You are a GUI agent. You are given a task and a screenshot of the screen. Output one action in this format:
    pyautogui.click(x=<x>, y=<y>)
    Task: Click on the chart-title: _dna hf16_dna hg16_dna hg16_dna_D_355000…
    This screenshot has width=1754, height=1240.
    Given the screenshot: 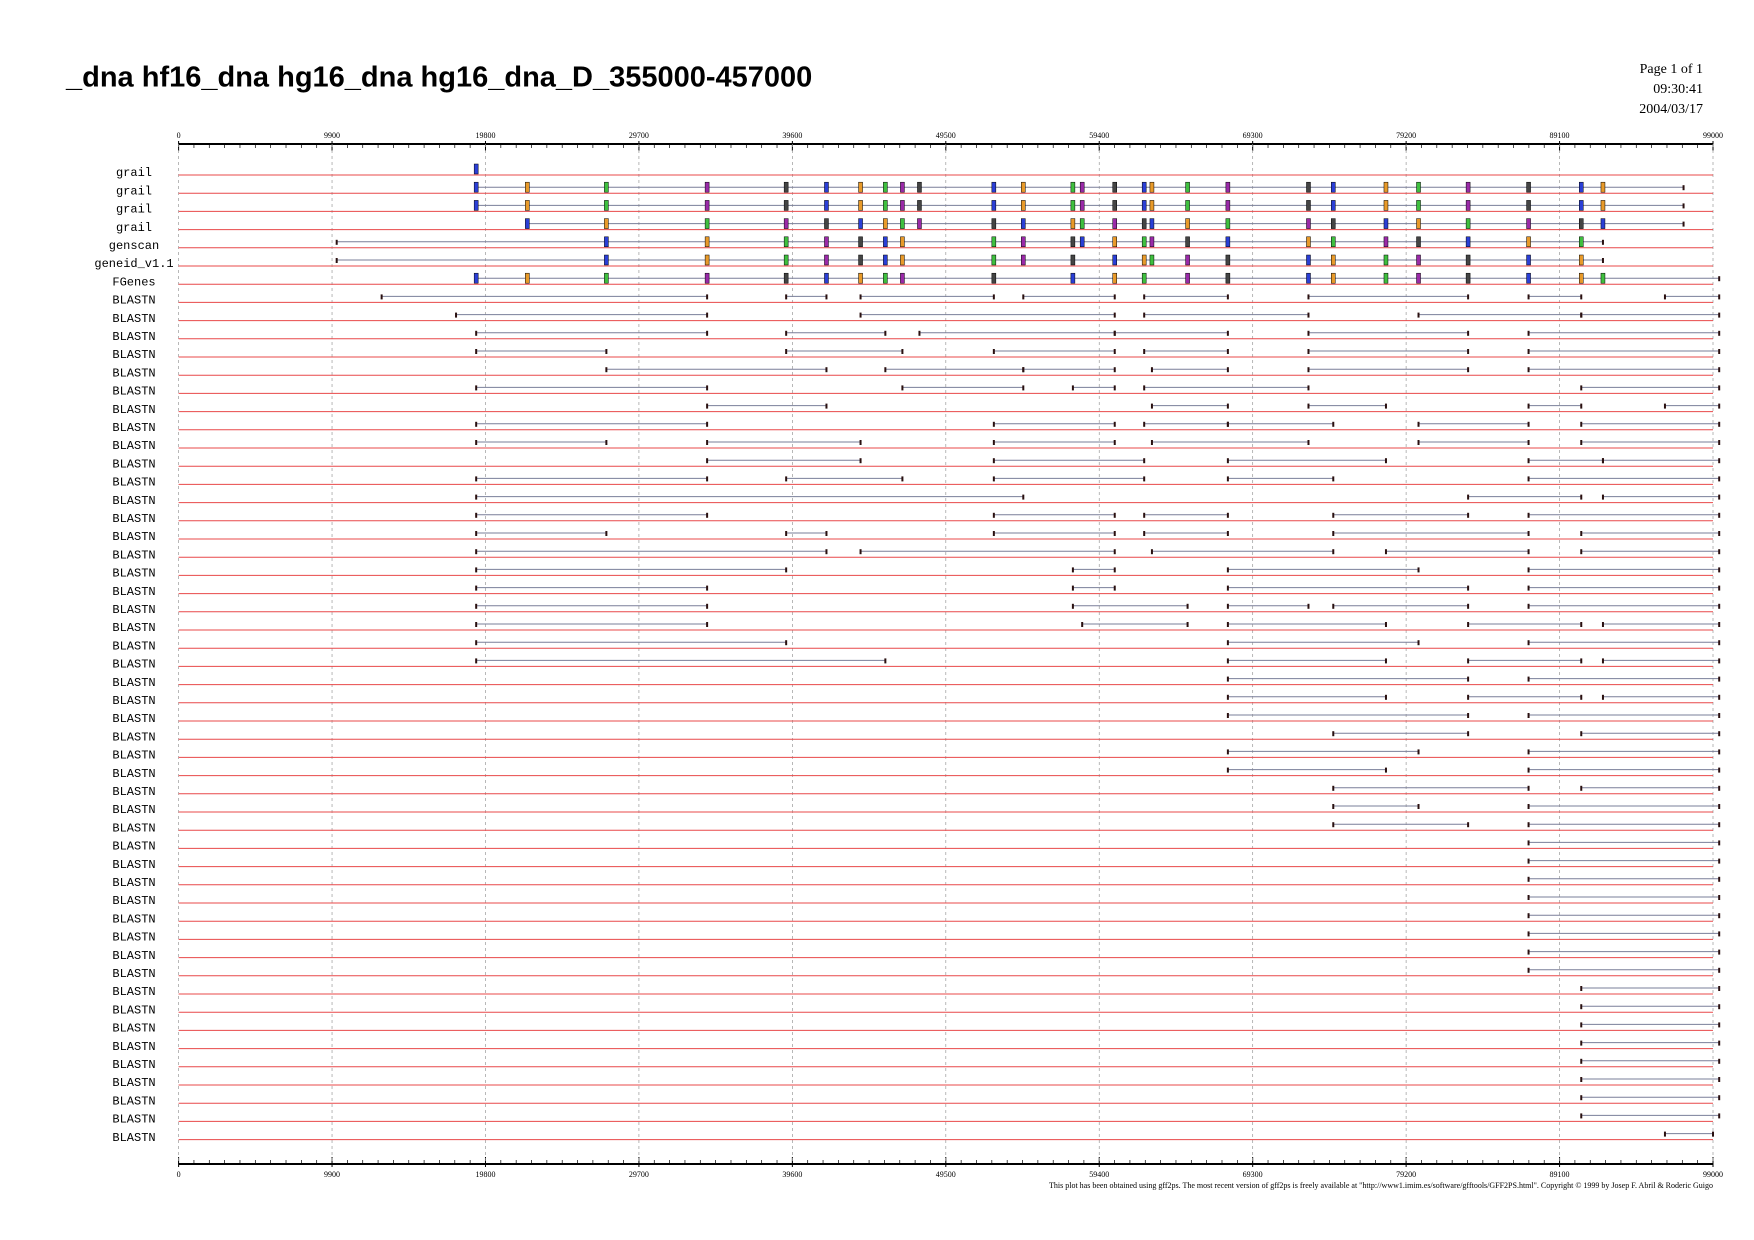 What is the action you would take?
    pyautogui.click(x=438, y=78)
    